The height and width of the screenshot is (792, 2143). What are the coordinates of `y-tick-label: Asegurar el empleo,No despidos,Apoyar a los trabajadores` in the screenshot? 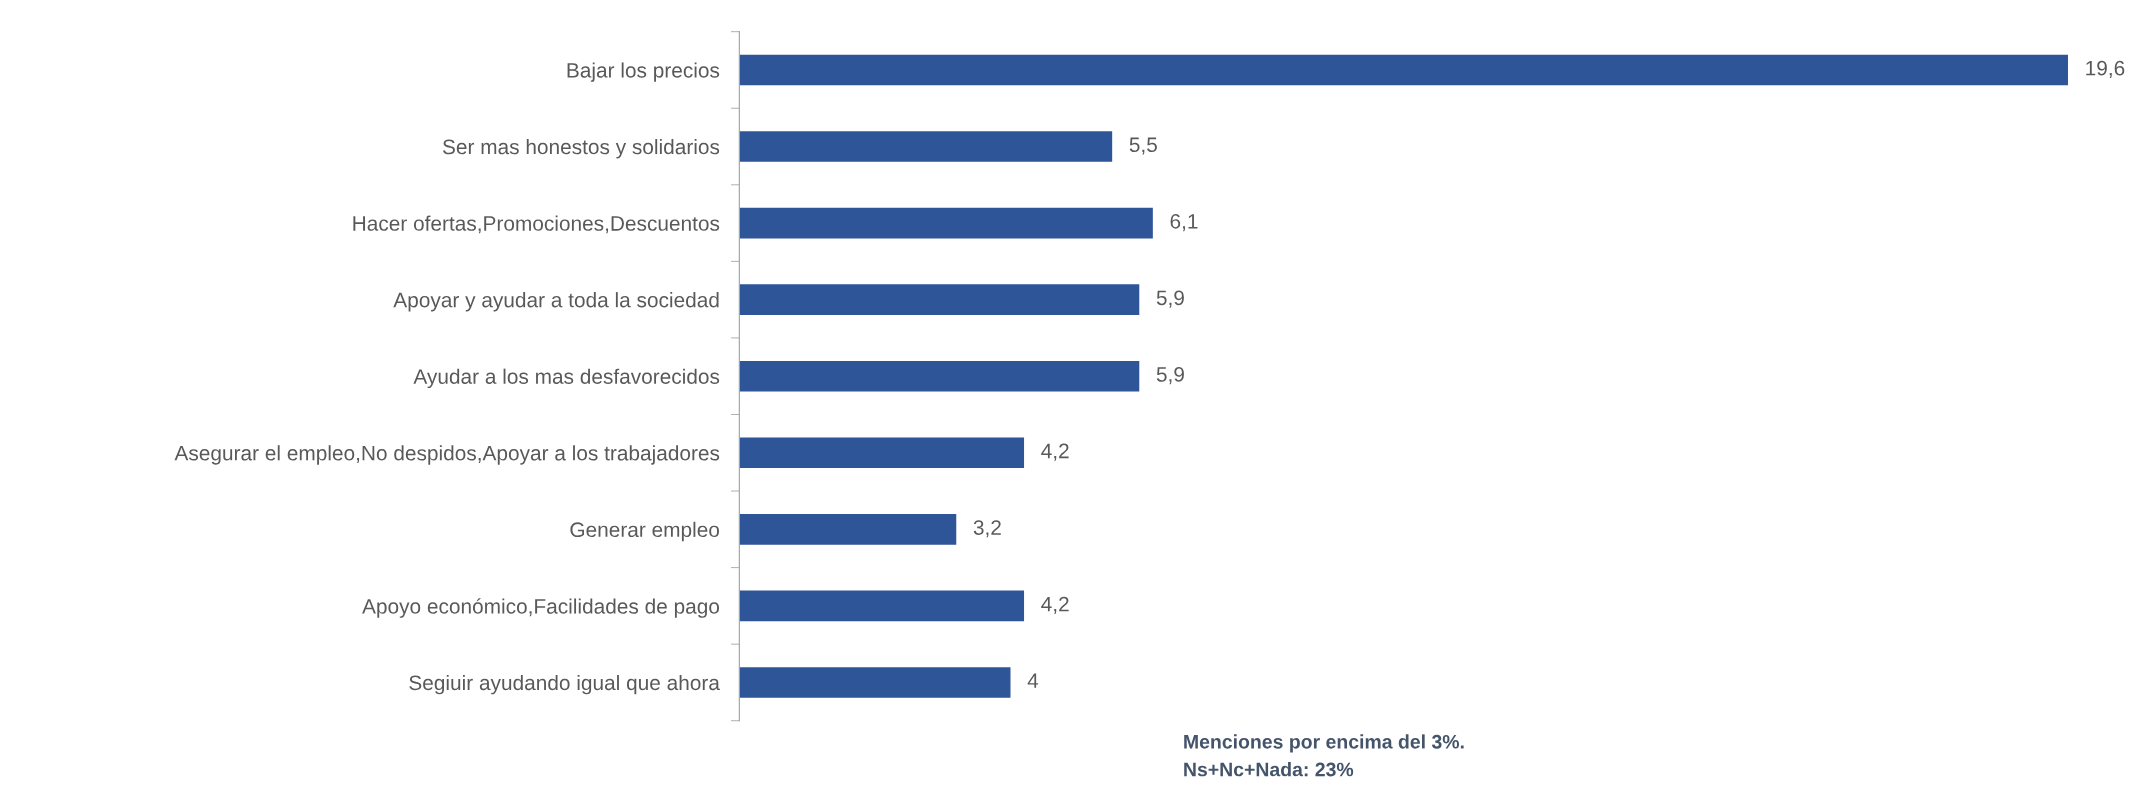 It's located at (447, 455).